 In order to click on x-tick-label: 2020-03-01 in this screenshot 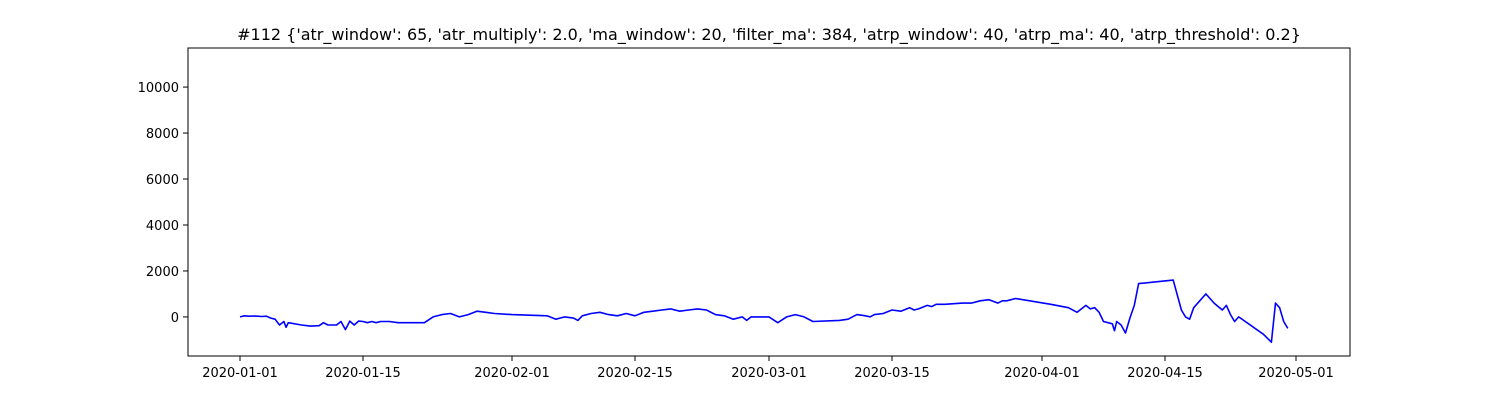, I will do `click(769, 373)`.